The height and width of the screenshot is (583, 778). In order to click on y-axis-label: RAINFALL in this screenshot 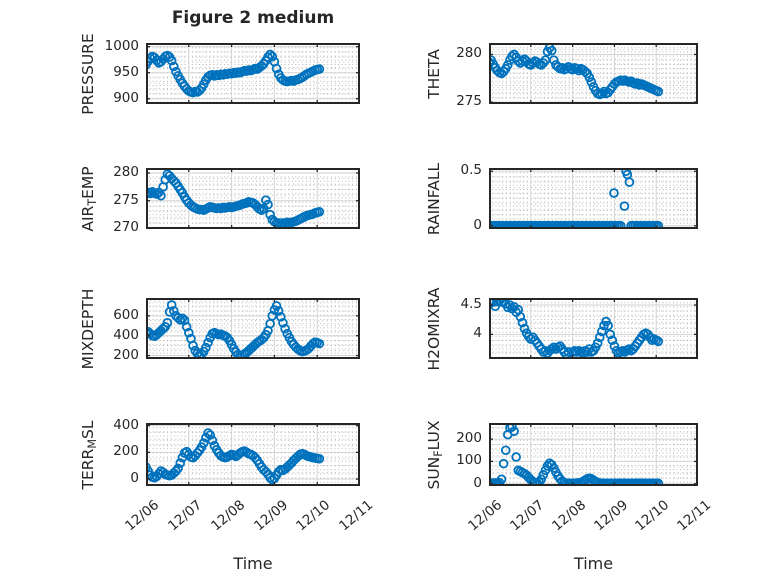, I will do `click(434, 198)`.